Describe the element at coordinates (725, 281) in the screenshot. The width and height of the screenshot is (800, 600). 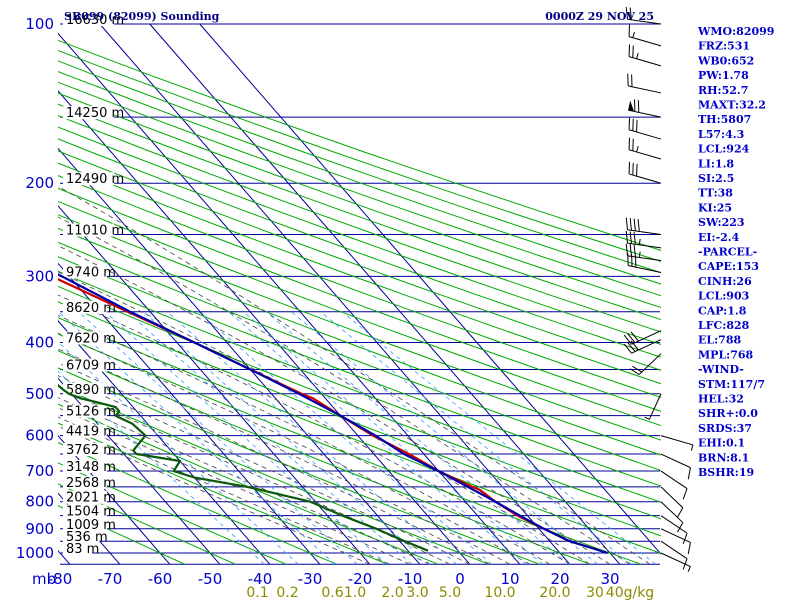
I see `index-item: CINH:26` at that location.